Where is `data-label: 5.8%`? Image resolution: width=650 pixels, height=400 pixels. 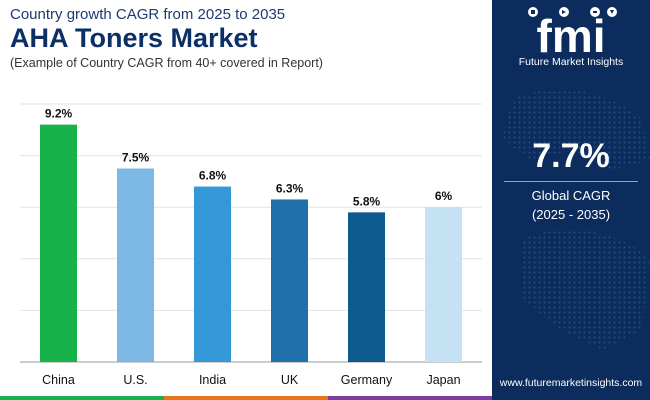 data-label: 5.8% is located at coordinates (367, 201).